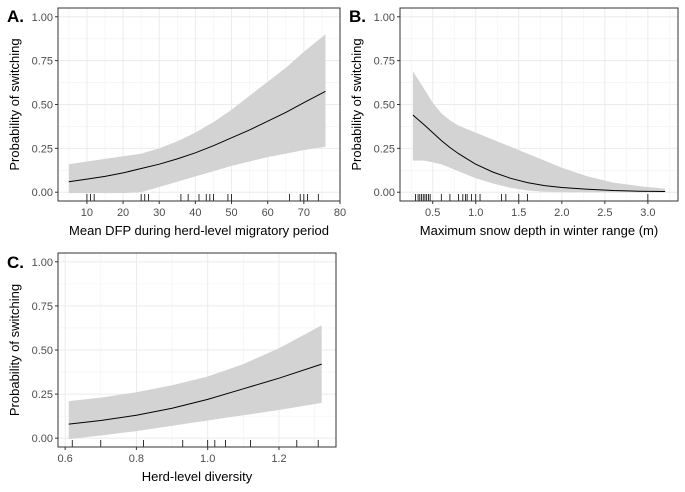 The image size is (685, 492). Describe the element at coordinates (195, 213) in the screenshot. I see `x-tick-label: 40` at that location.